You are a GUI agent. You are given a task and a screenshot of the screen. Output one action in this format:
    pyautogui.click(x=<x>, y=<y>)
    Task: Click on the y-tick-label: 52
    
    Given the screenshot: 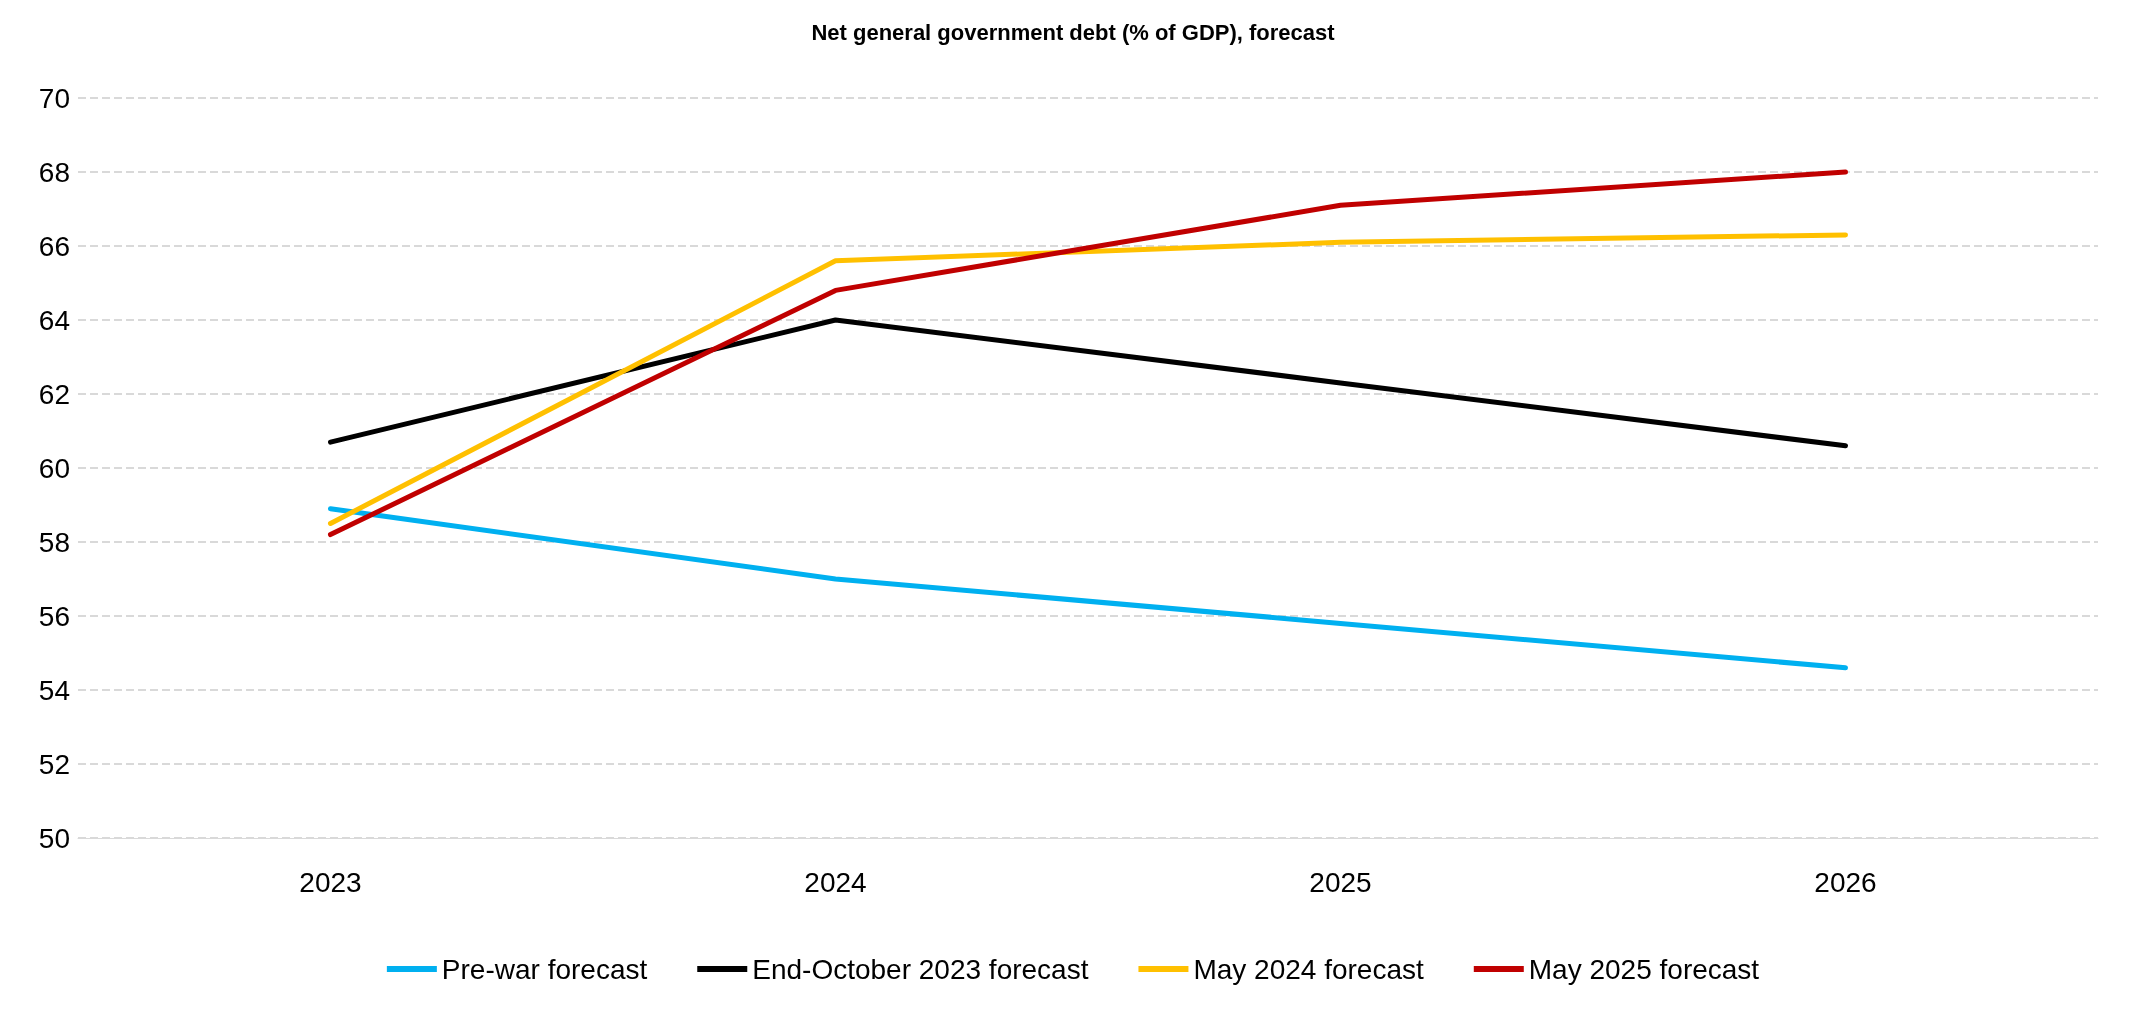 What is the action you would take?
    pyautogui.click(x=54, y=764)
    